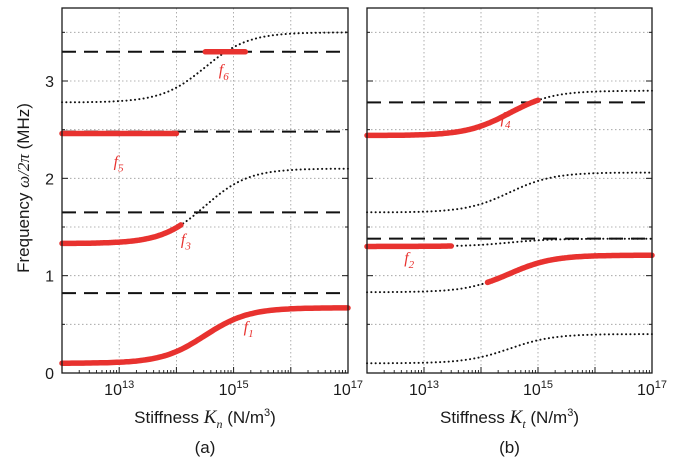  I want to click on y-tick-label: 3, so click(49, 82).